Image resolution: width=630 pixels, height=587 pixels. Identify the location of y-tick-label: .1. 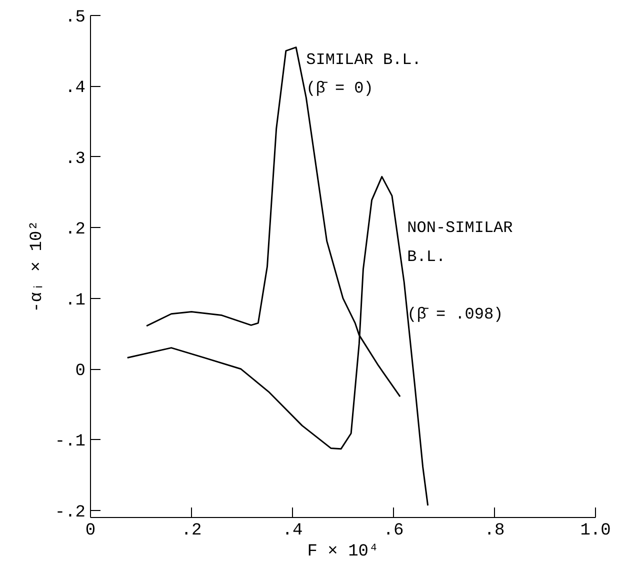
(75, 300).